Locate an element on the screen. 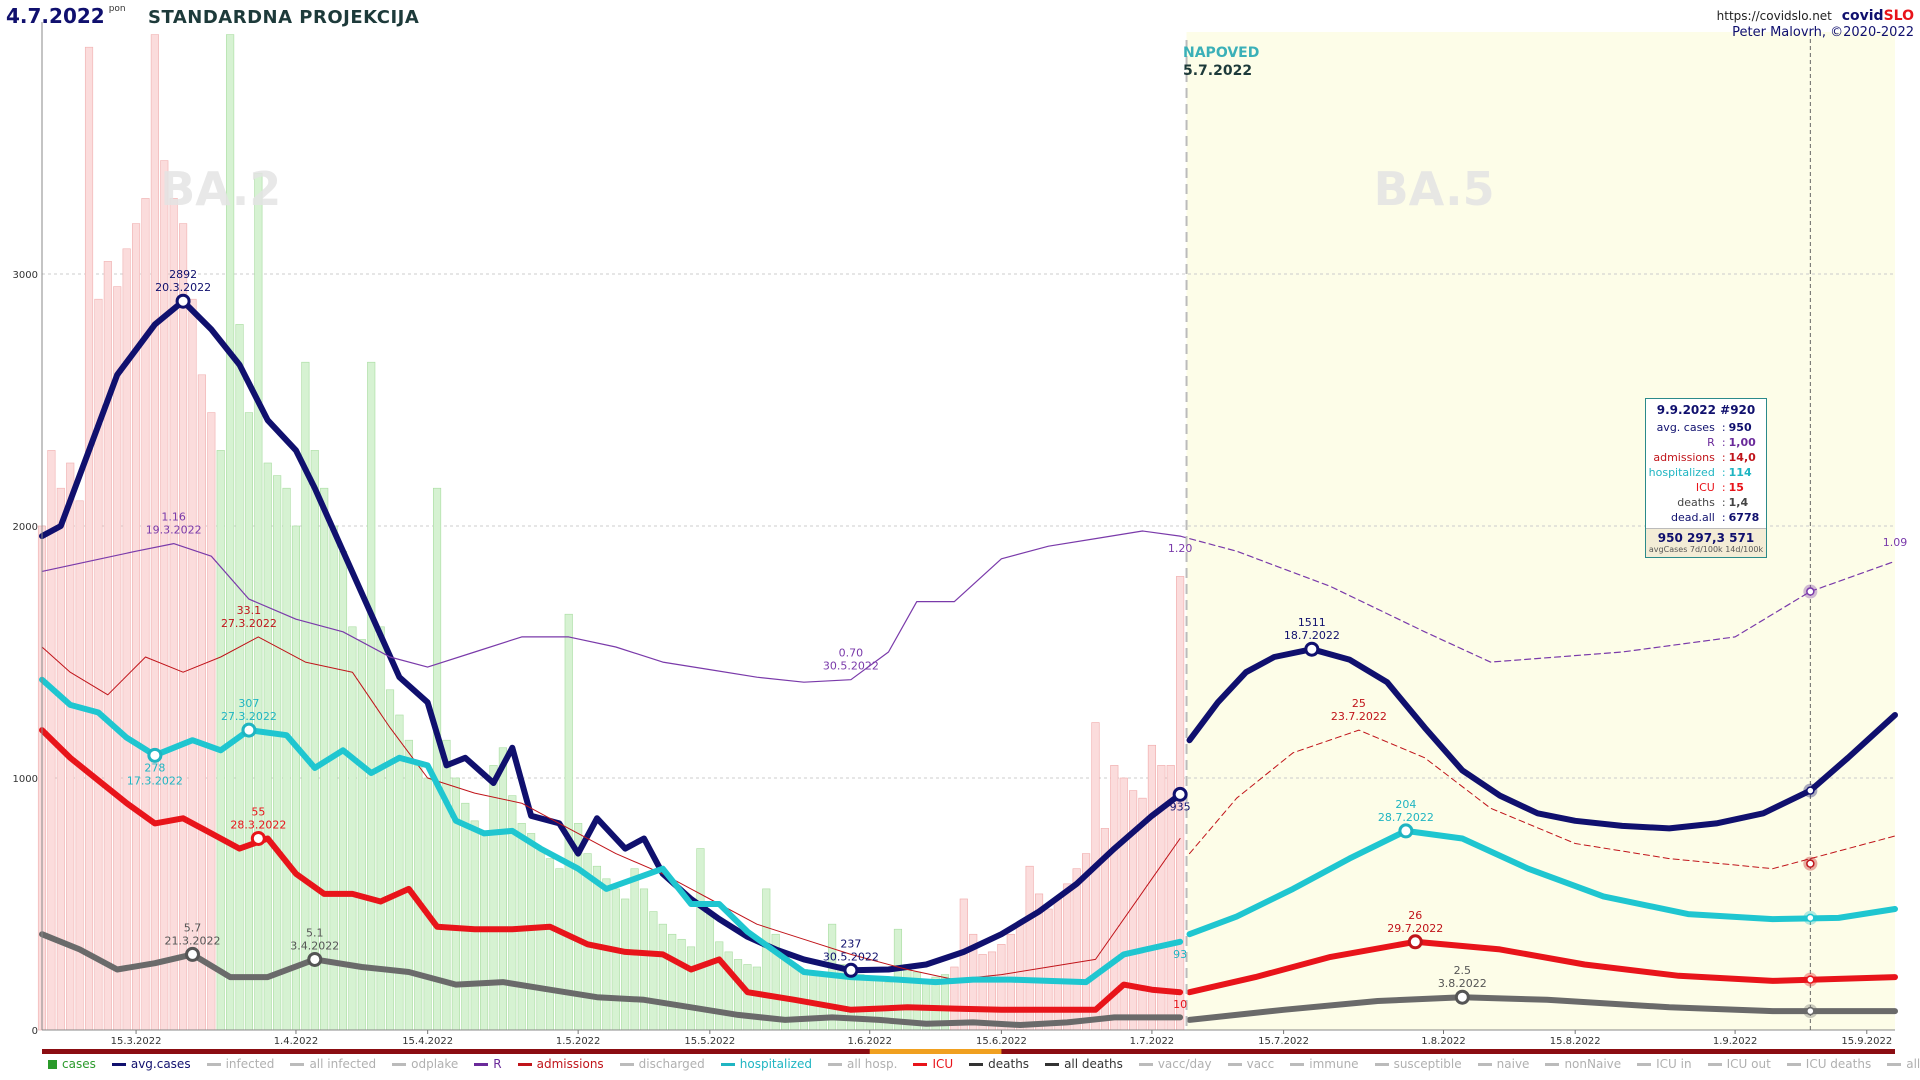 The image size is (1920, 1080). legend-item: nonNaive is located at coordinates (1583, 1064).